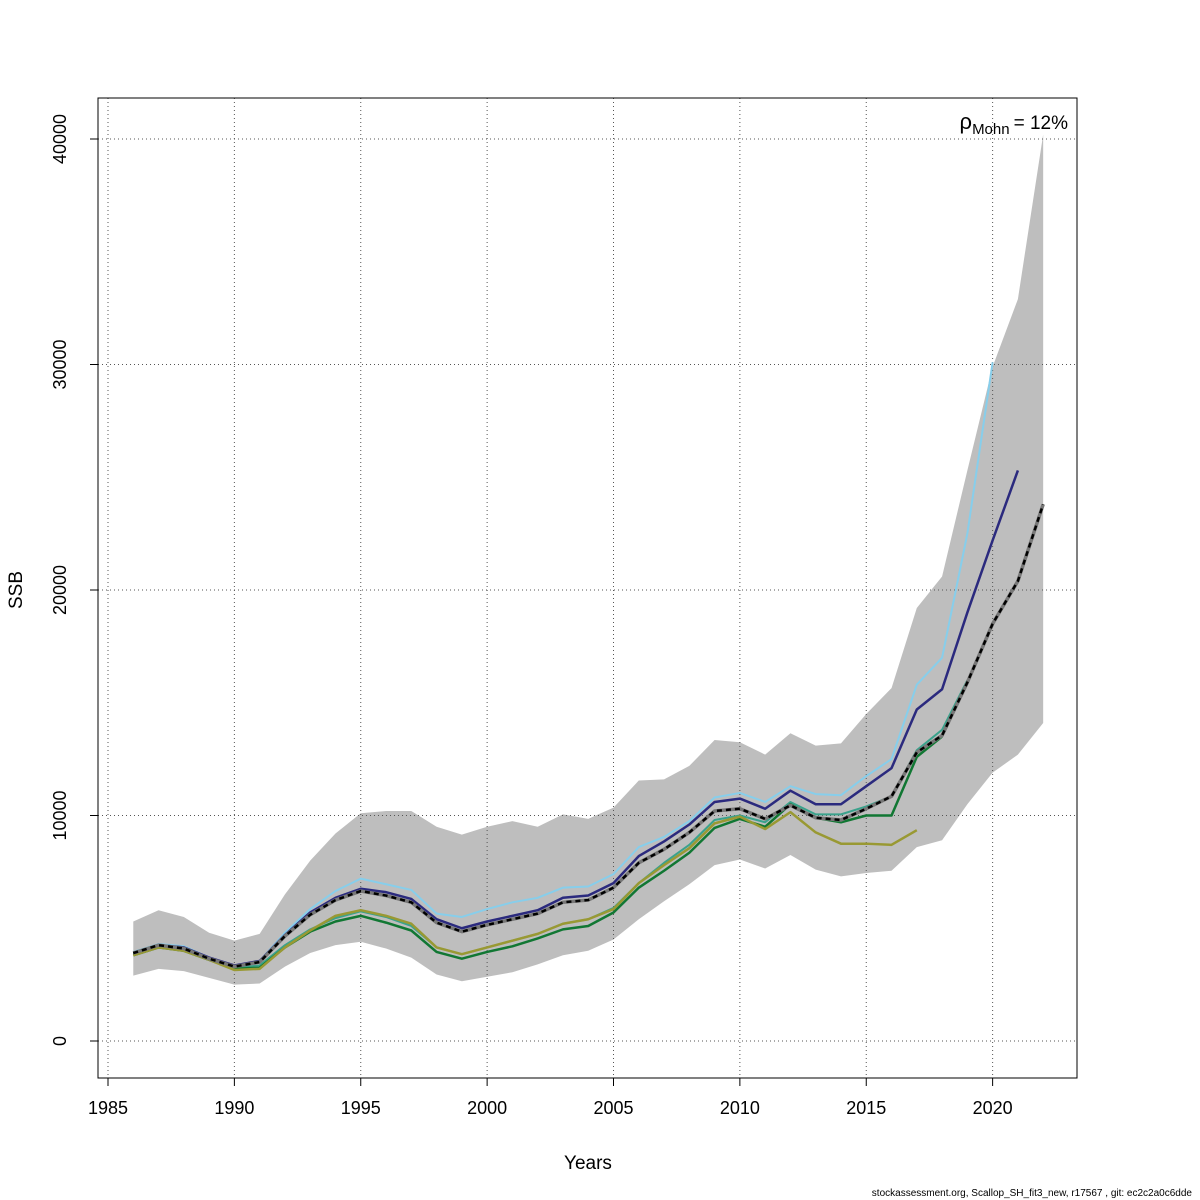 This screenshot has height=1200, width=1200. I want to click on y-tick-label: 10000, so click(60, 815).